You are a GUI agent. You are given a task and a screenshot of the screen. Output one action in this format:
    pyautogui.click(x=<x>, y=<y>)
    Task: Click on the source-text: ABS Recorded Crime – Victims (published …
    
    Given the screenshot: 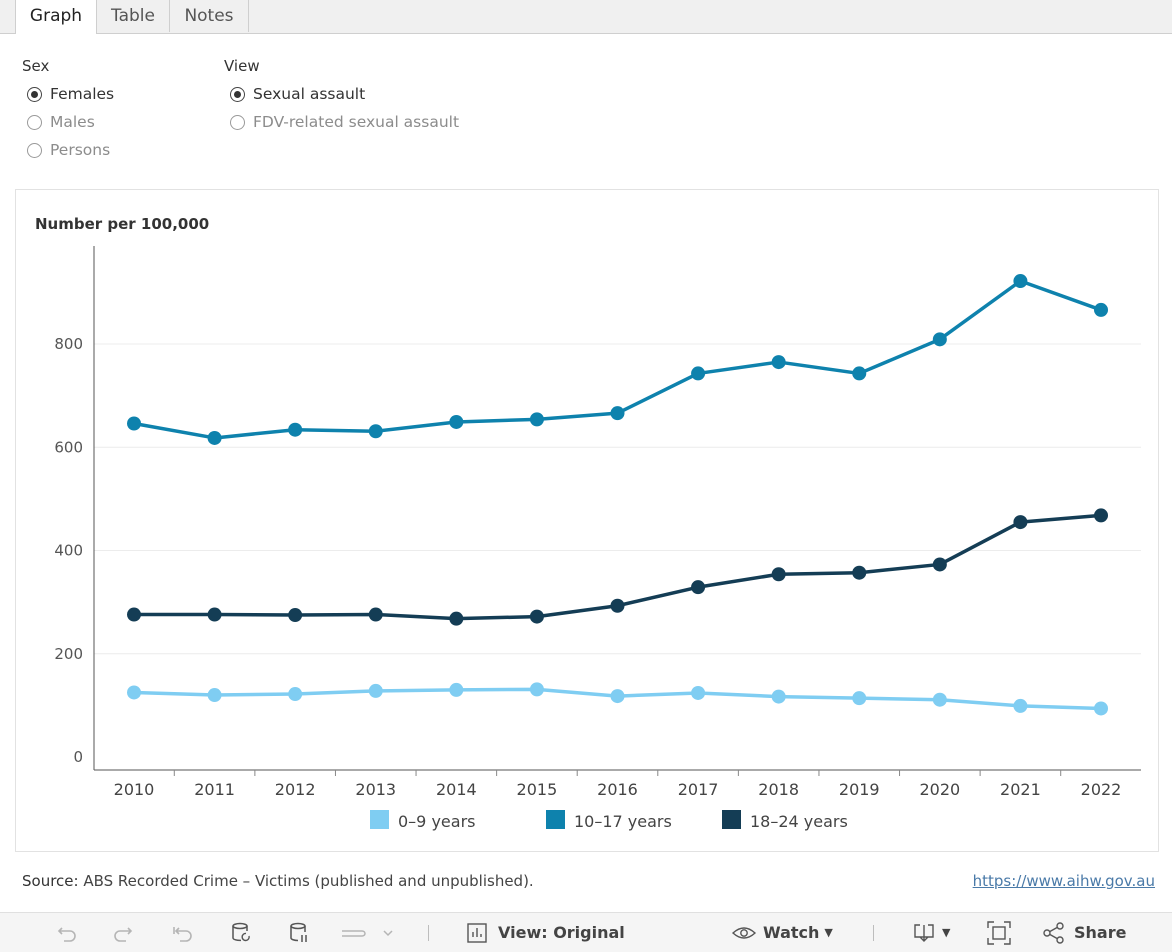 What is the action you would take?
    pyautogui.click(x=306, y=881)
    